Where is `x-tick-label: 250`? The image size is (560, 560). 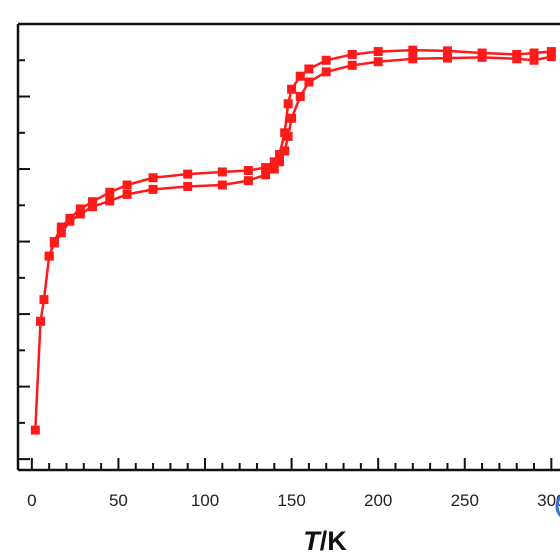 x-tick-label: 250 is located at coordinates (465, 500).